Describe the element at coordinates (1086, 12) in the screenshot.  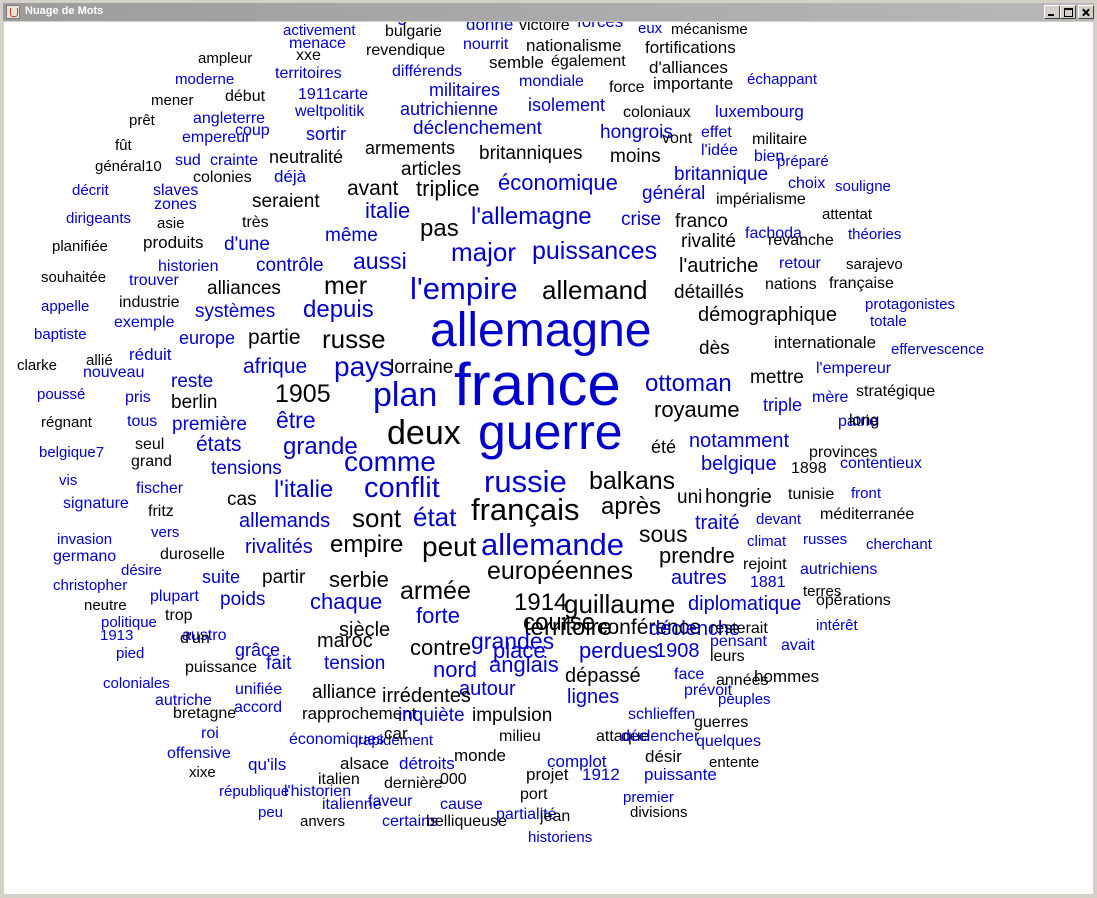
I see `close-button` at that location.